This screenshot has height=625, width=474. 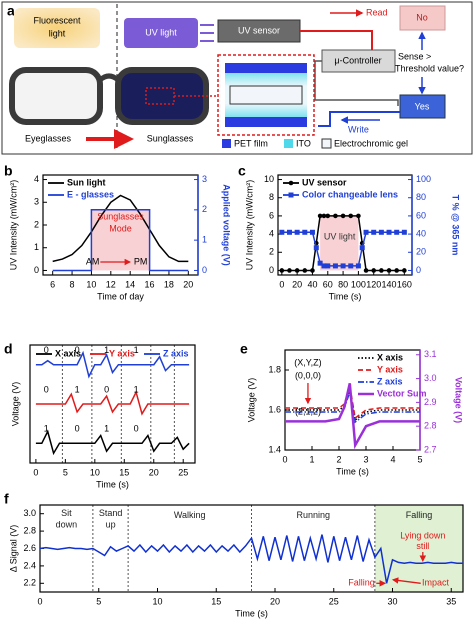 What do you see at coordinates (56, 96) in the screenshot?
I see `clear-lens` at bounding box center [56, 96].